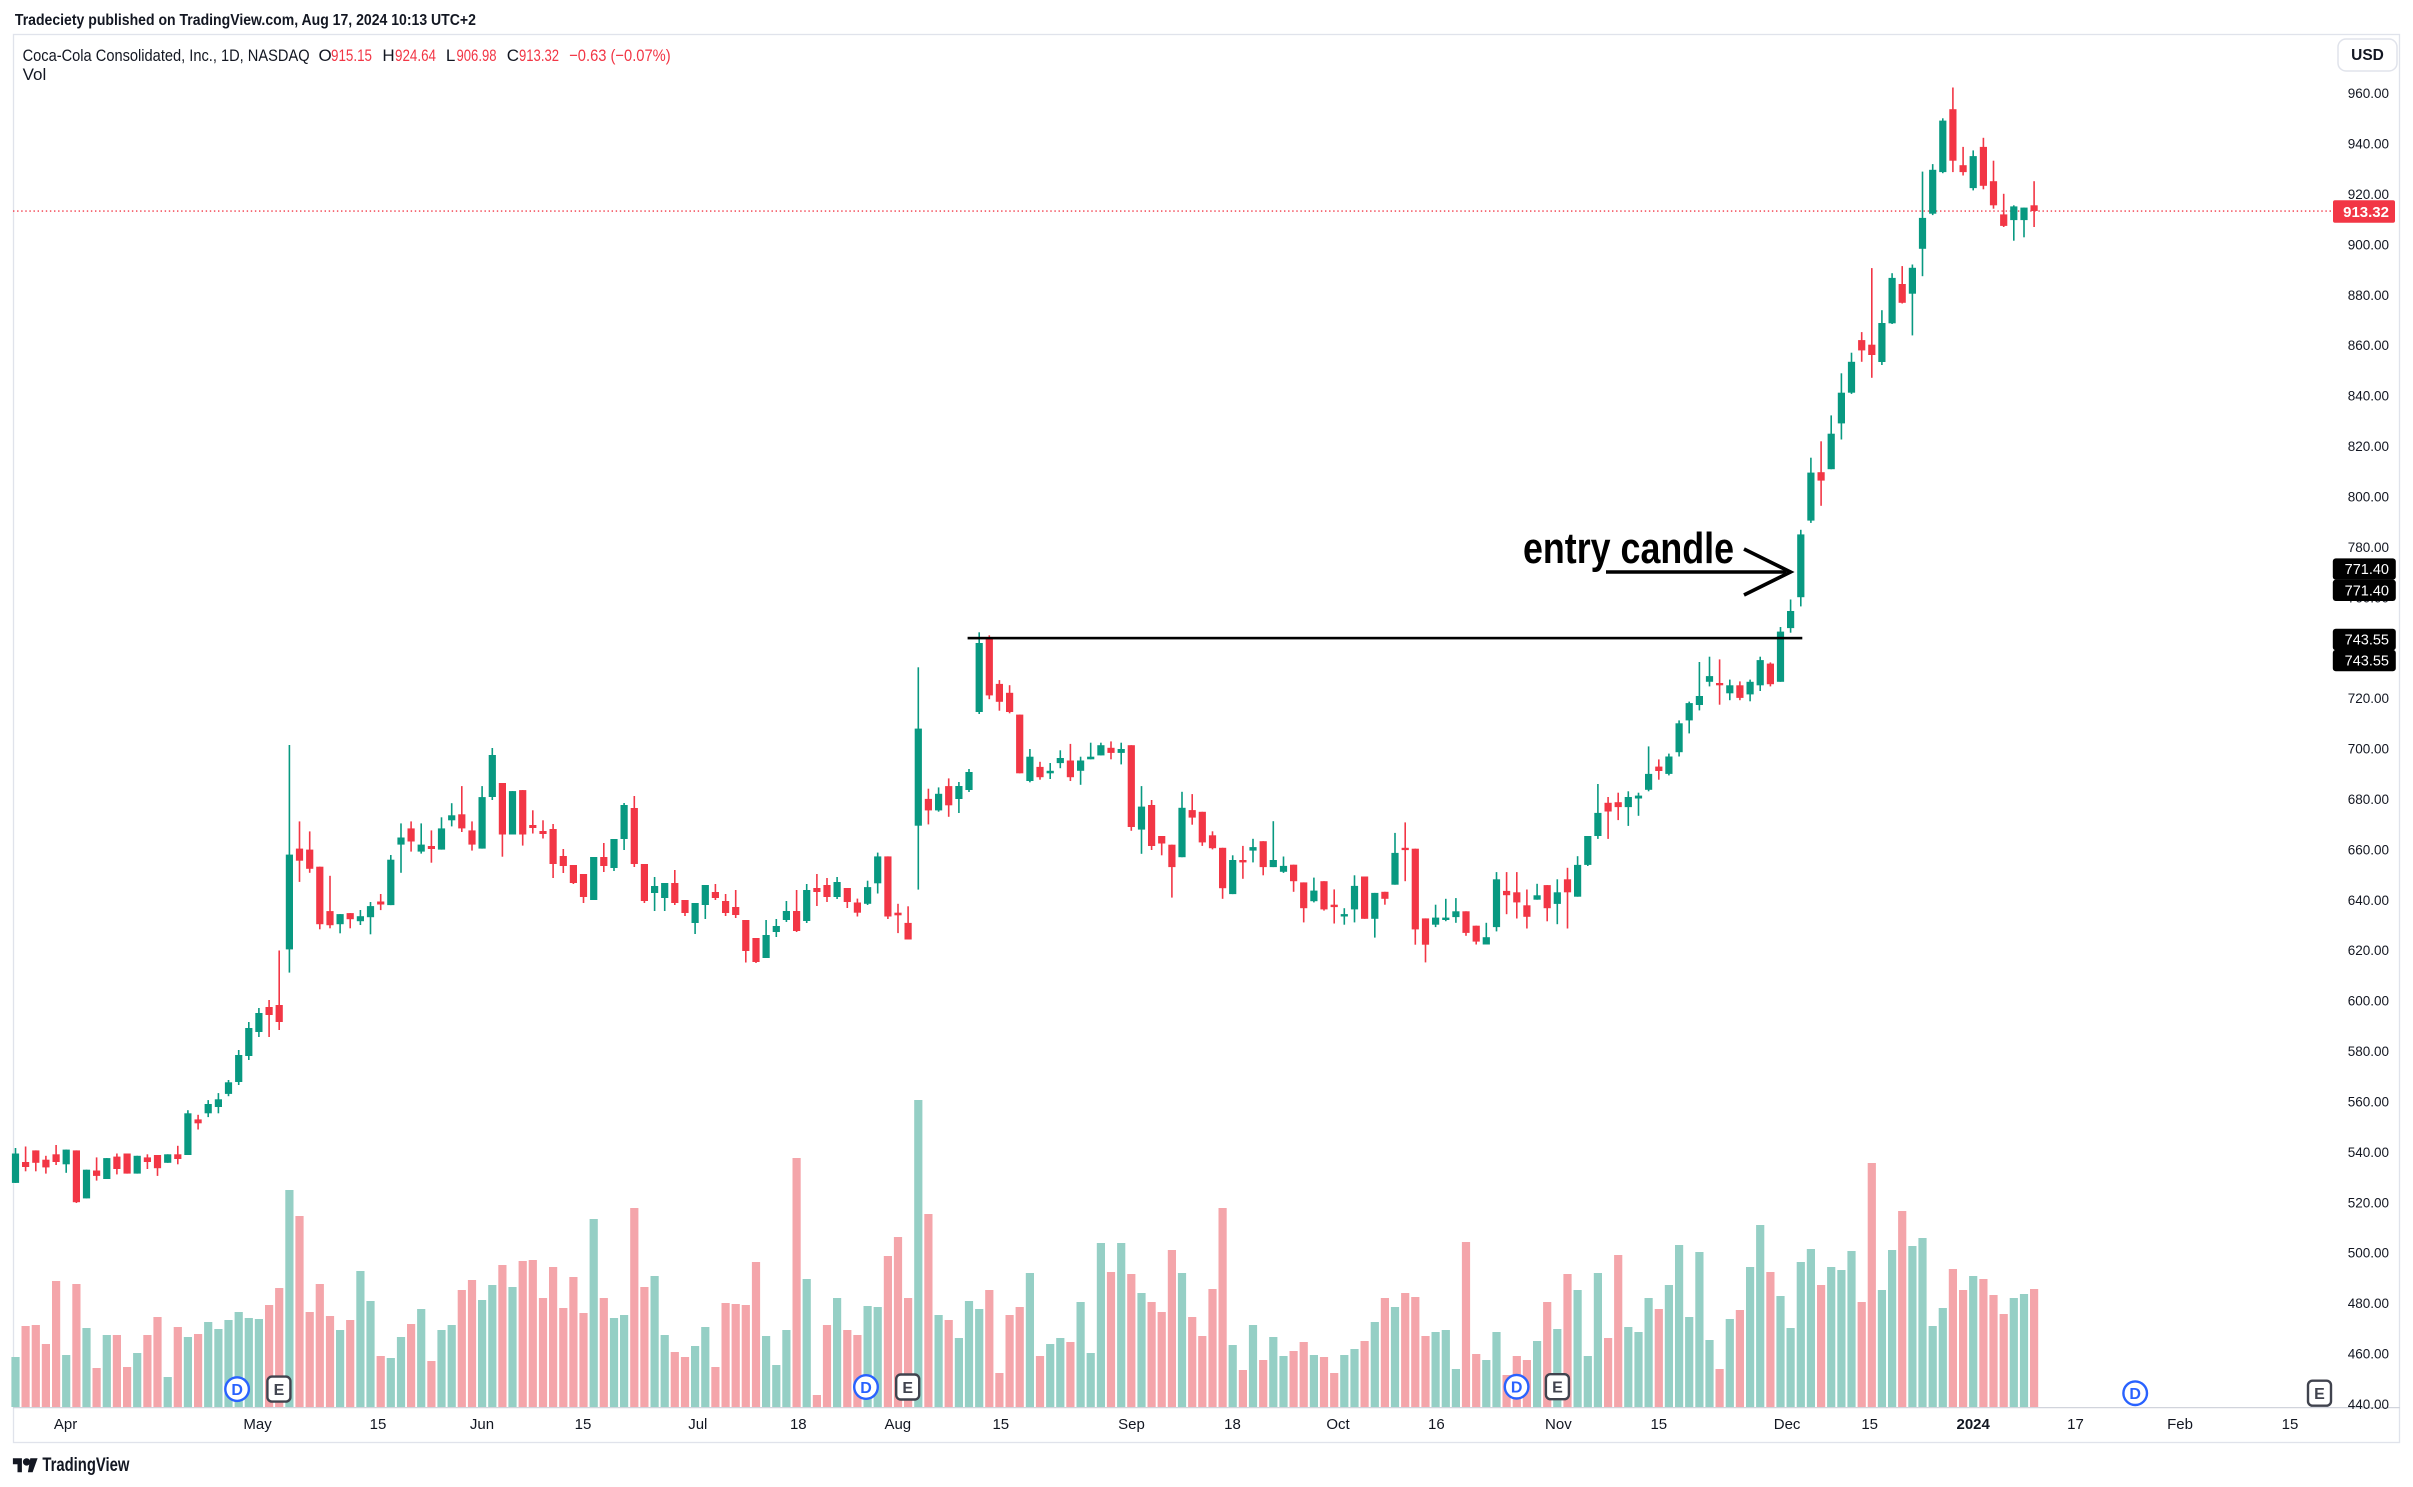 This screenshot has width=2413, height=1487. What do you see at coordinates (2368, 244) in the screenshot?
I see `svg-text: 900.00` at bounding box center [2368, 244].